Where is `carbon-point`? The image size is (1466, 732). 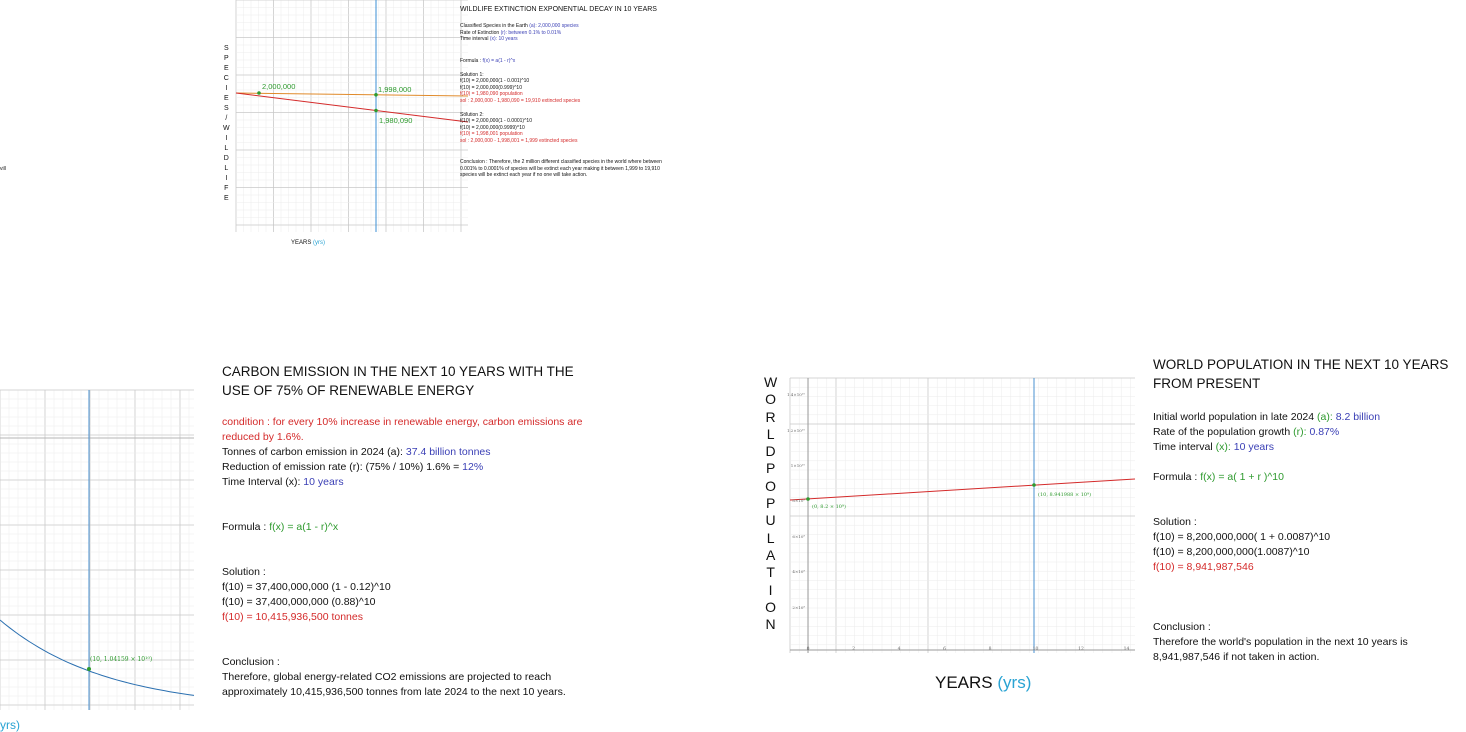 carbon-point is located at coordinates (89, 669).